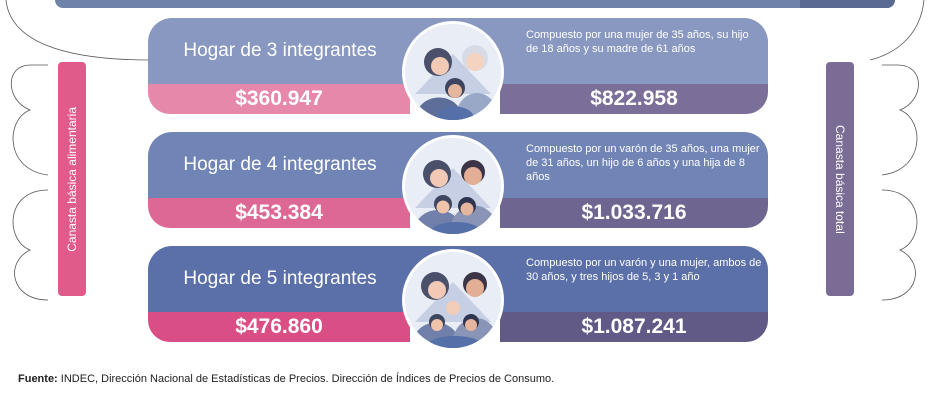 Image resolution: width=930 pixels, height=414 pixels. What do you see at coordinates (280, 278) in the screenshot?
I see `household-title: Hogar de 5 integrantes` at bounding box center [280, 278].